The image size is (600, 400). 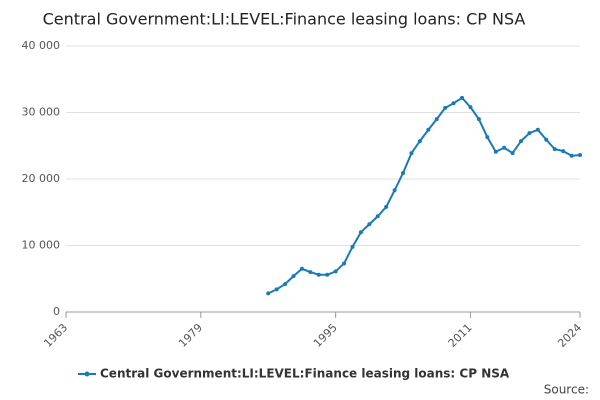 What do you see at coordinates (41, 245) in the screenshot?
I see `y-tick-label: 10 000` at bounding box center [41, 245].